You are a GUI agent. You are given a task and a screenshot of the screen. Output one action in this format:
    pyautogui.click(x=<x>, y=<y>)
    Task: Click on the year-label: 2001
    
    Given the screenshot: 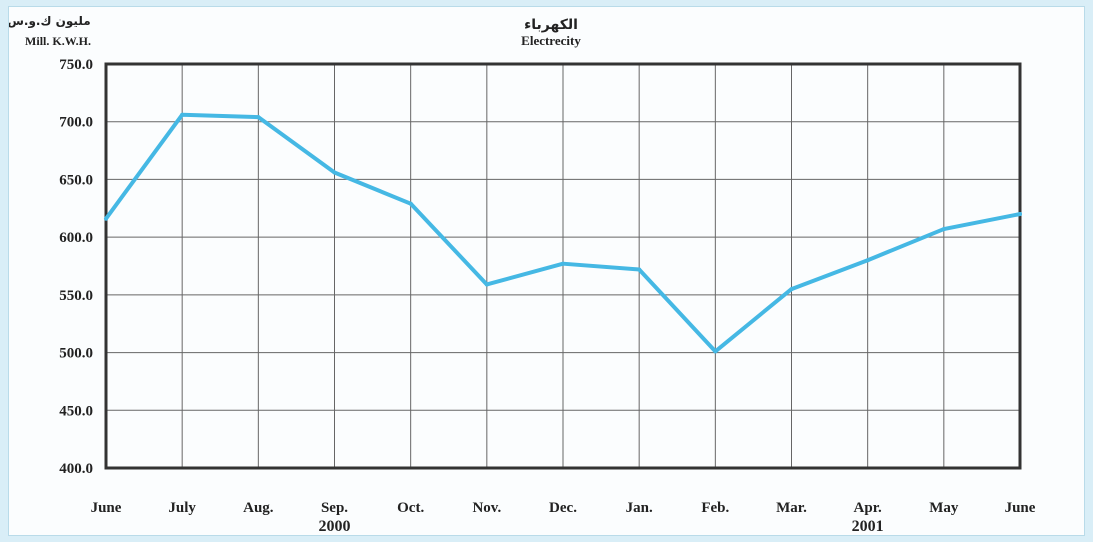 What is the action you would take?
    pyautogui.click(x=868, y=526)
    